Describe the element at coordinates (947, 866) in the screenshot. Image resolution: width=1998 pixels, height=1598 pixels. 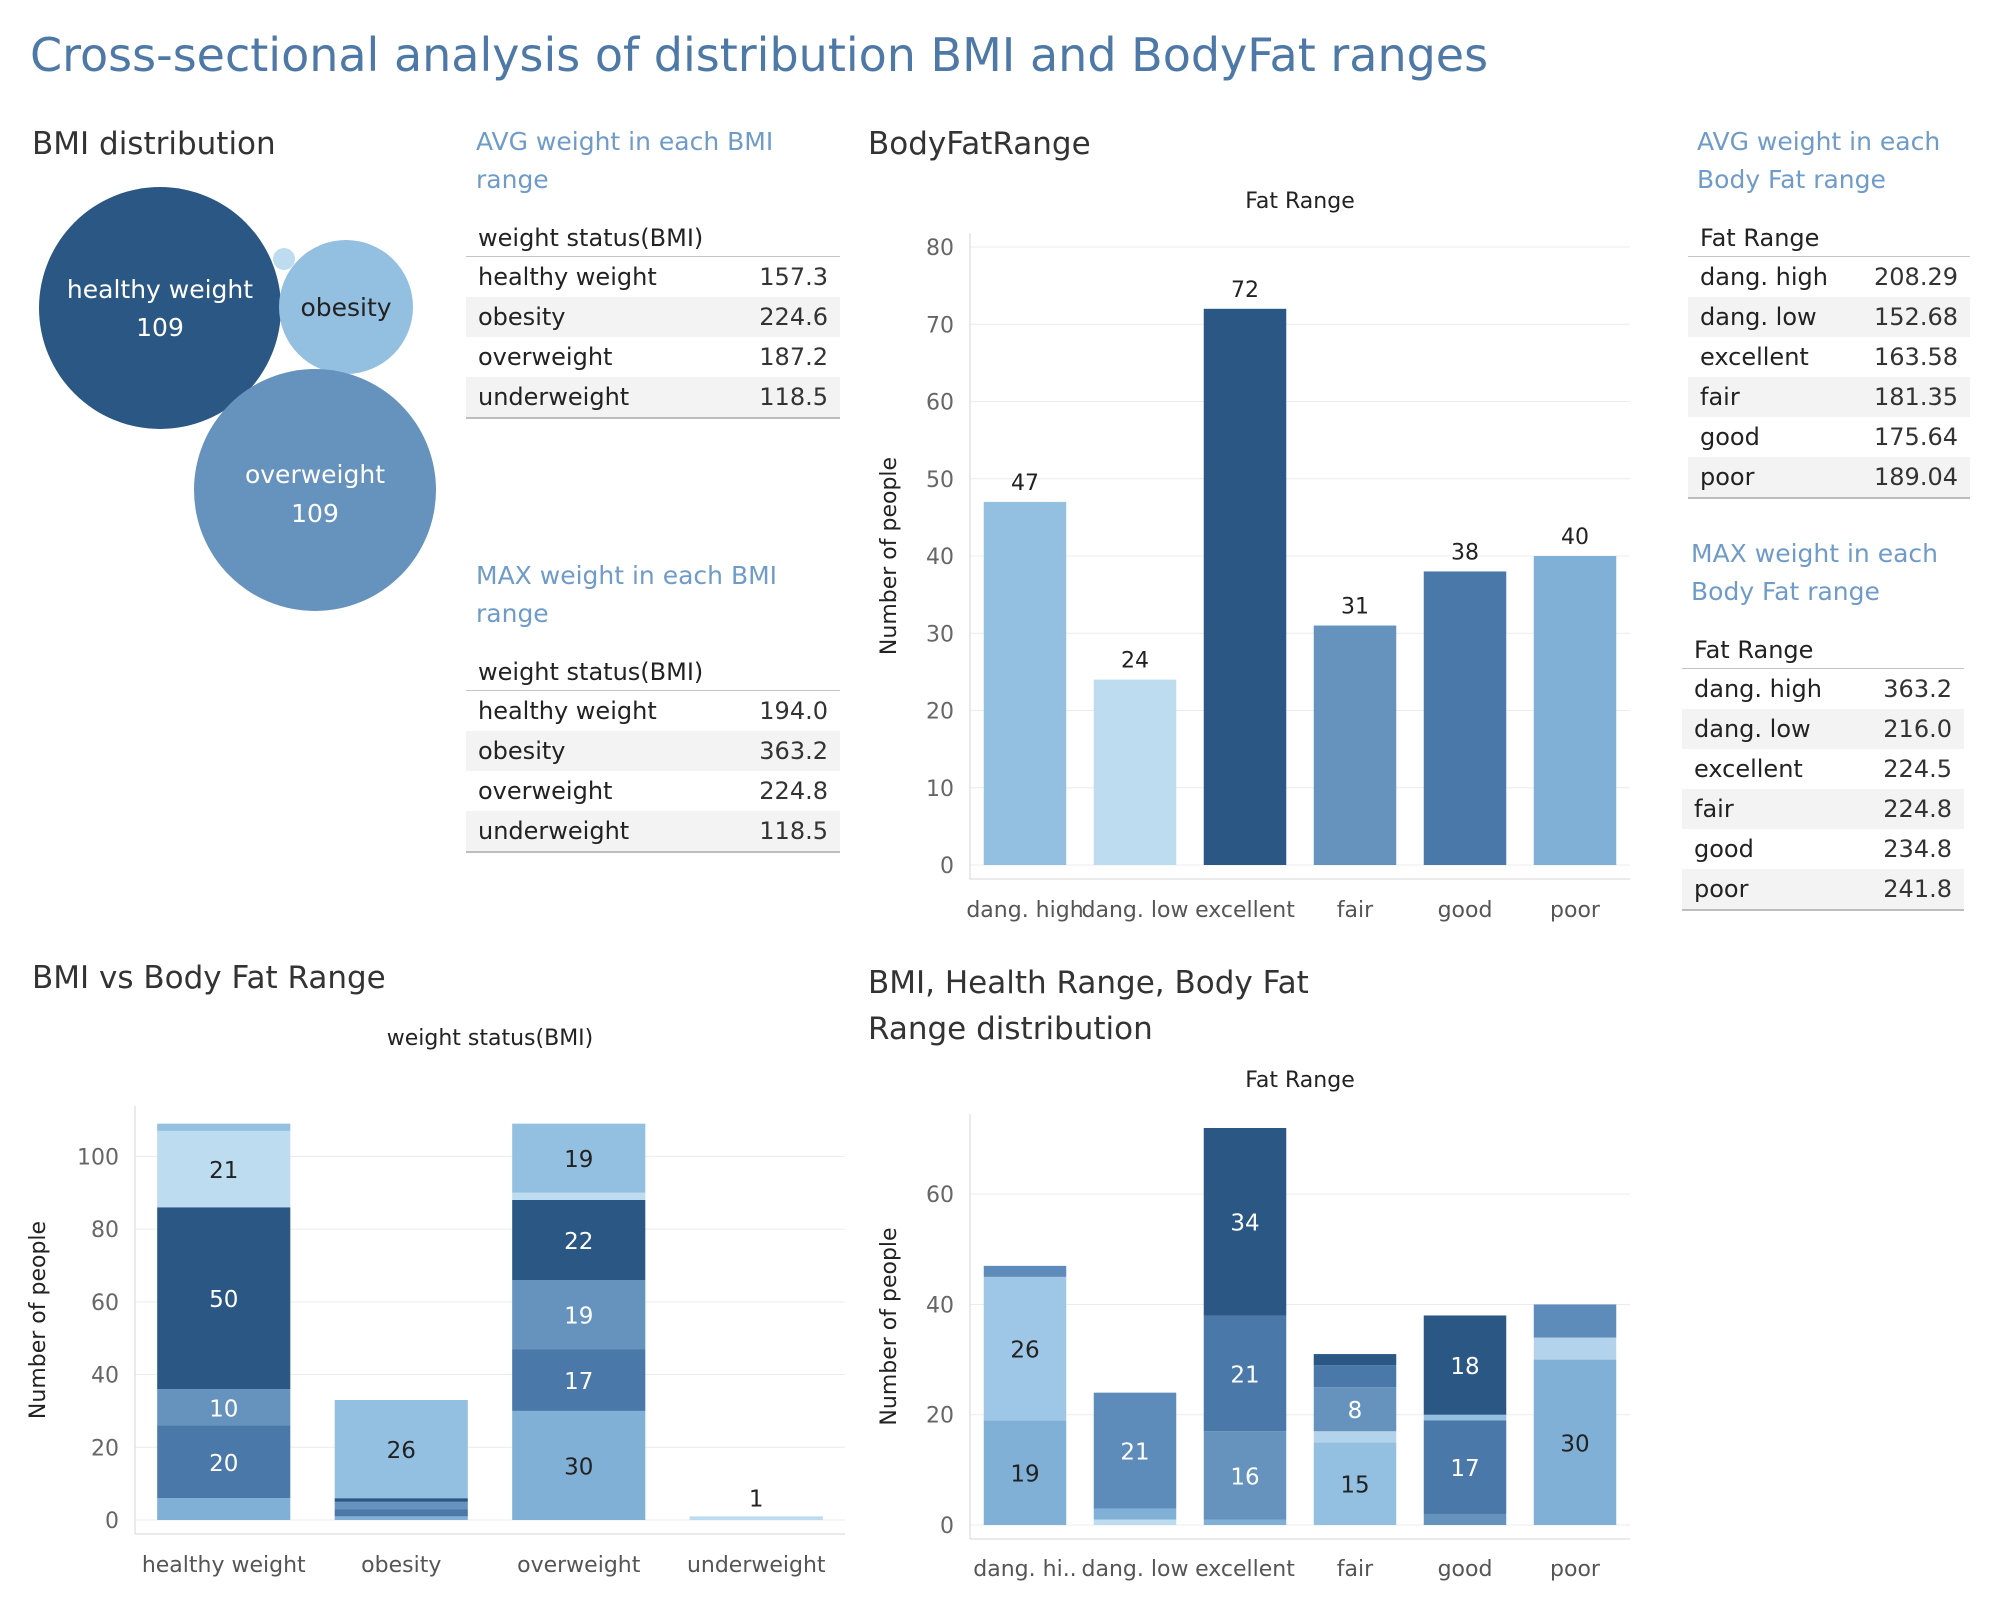
I see `y-tick-label: 0` at that location.